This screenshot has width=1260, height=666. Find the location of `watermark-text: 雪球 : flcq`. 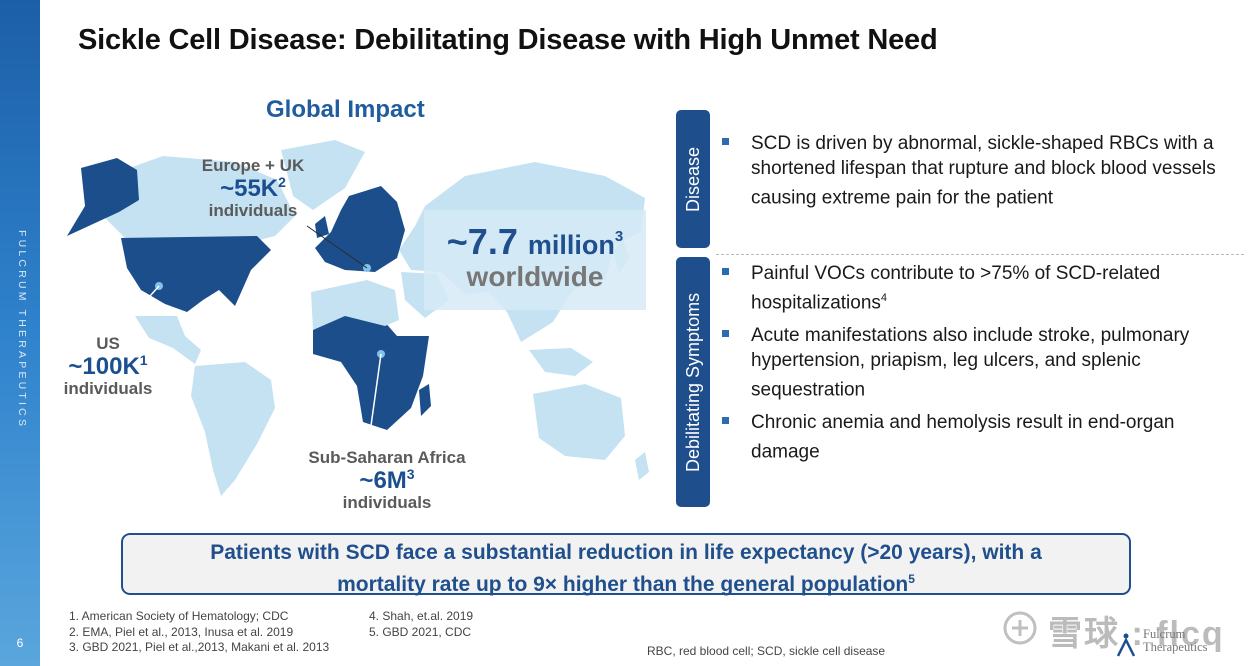

watermark-text: 雪球 : flcq is located at coordinates (1136, 634).